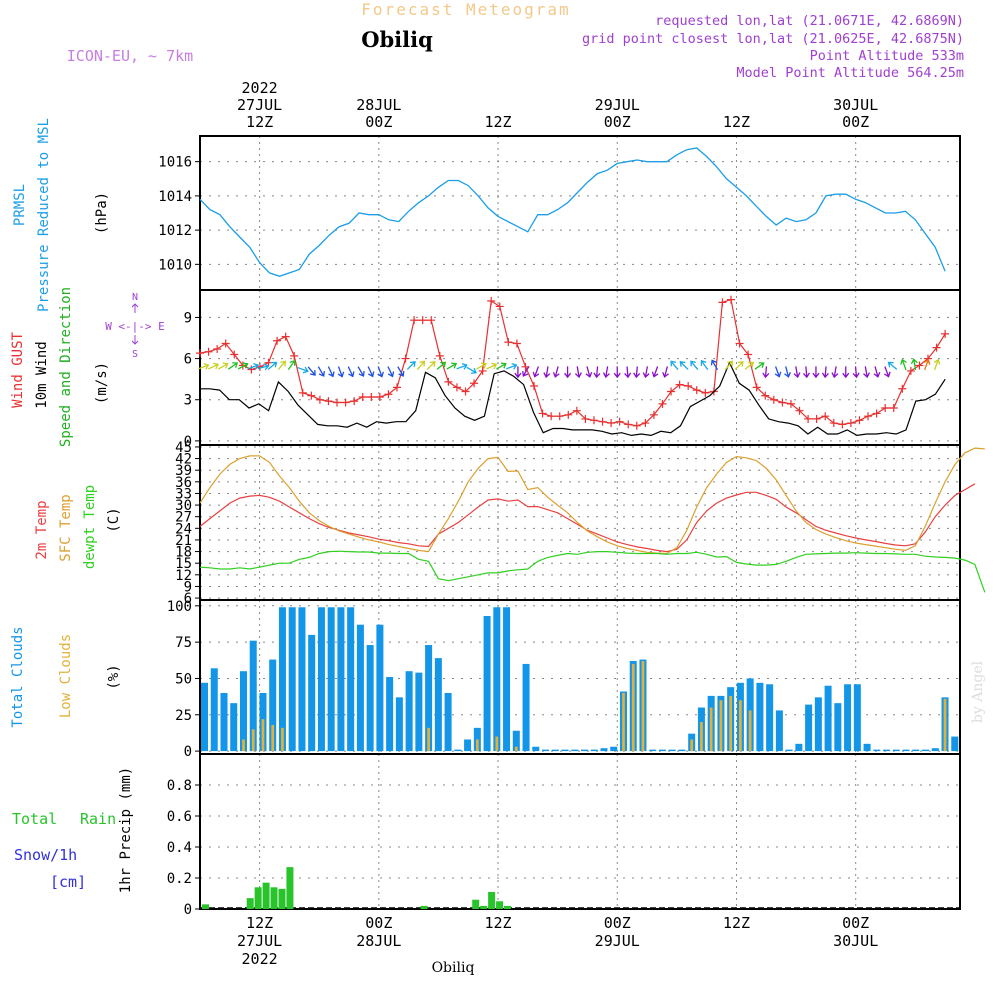 The width and height of the screenshot is (1000, 1000). Describe the element at coordinates (20, 205) in the screenshot. I see `prmsl-label: PRMSL` at that location.